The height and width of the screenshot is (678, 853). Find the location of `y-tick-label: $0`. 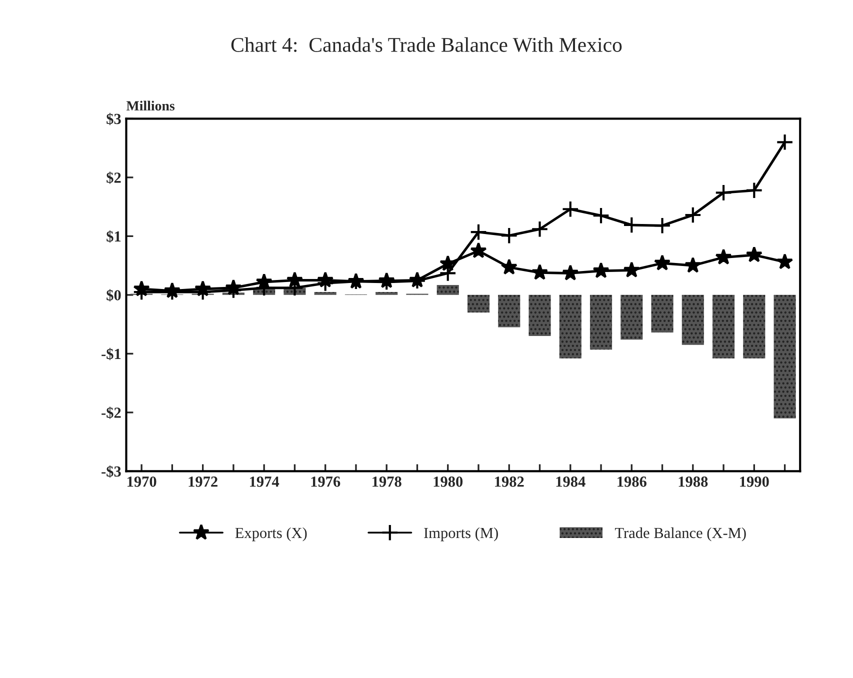

y-tick-label: $0 is located at coordinates (113, 295).